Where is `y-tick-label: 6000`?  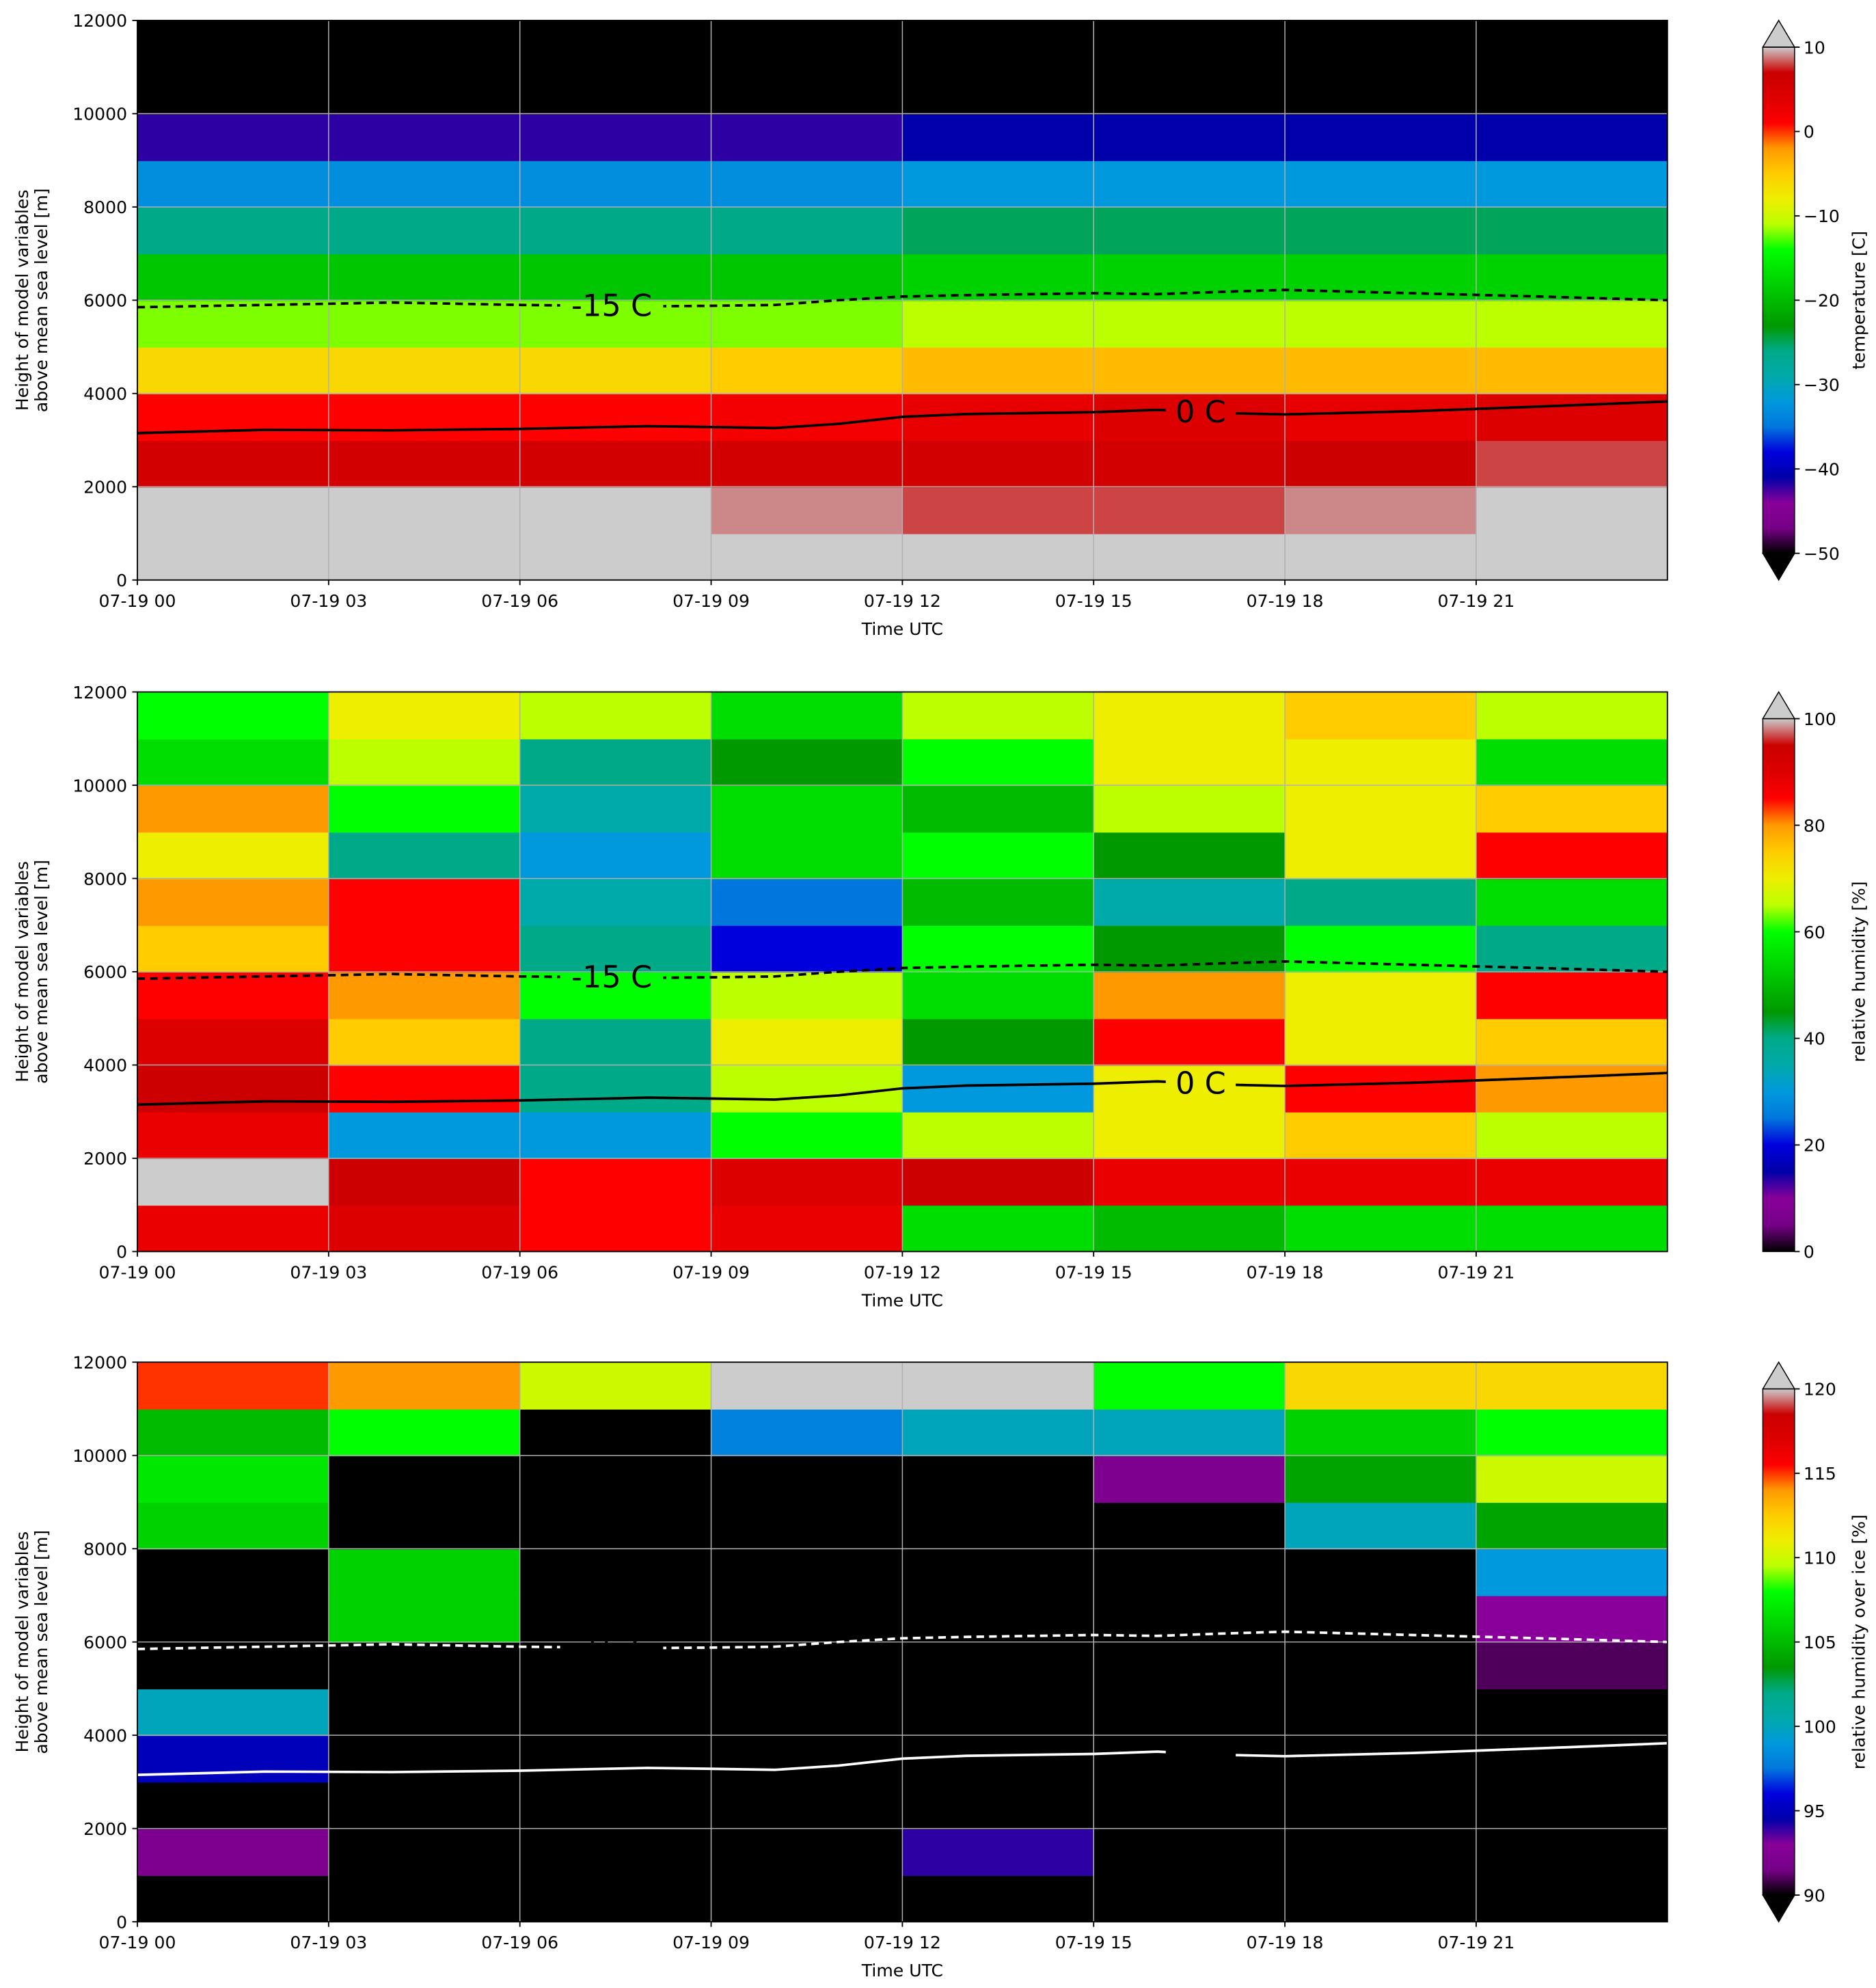
y-tick-label: 6000 is located at coordinates (105, 972).